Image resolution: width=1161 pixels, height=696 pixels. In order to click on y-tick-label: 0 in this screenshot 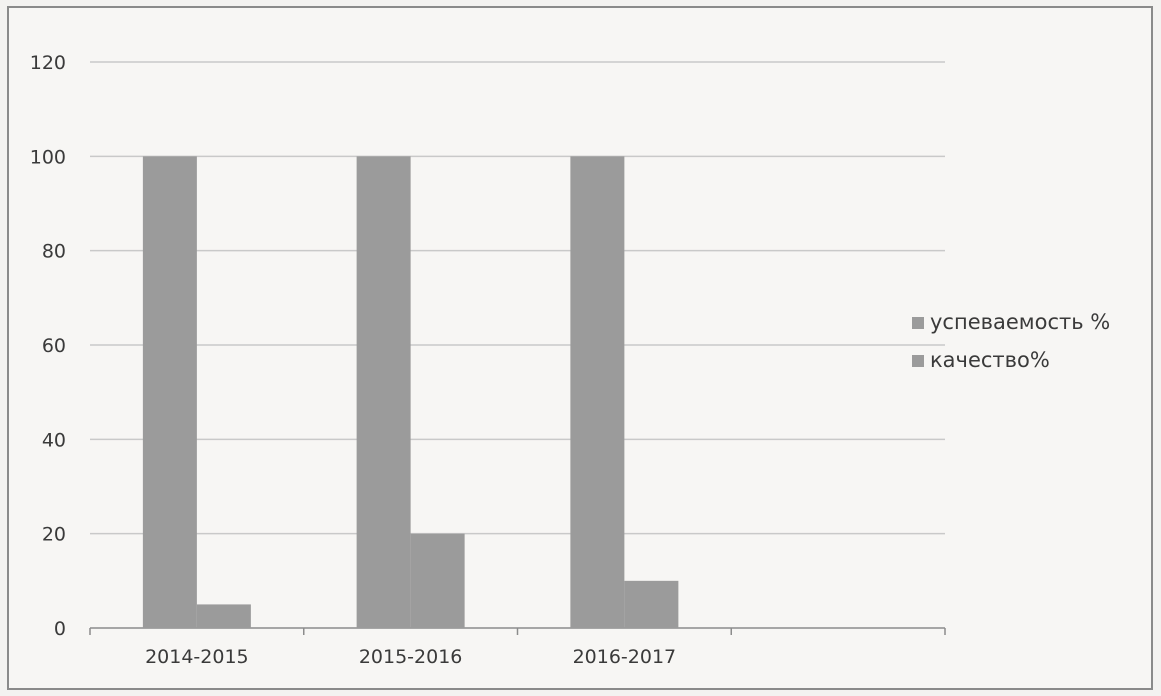, I will do `click(60, 629)`.